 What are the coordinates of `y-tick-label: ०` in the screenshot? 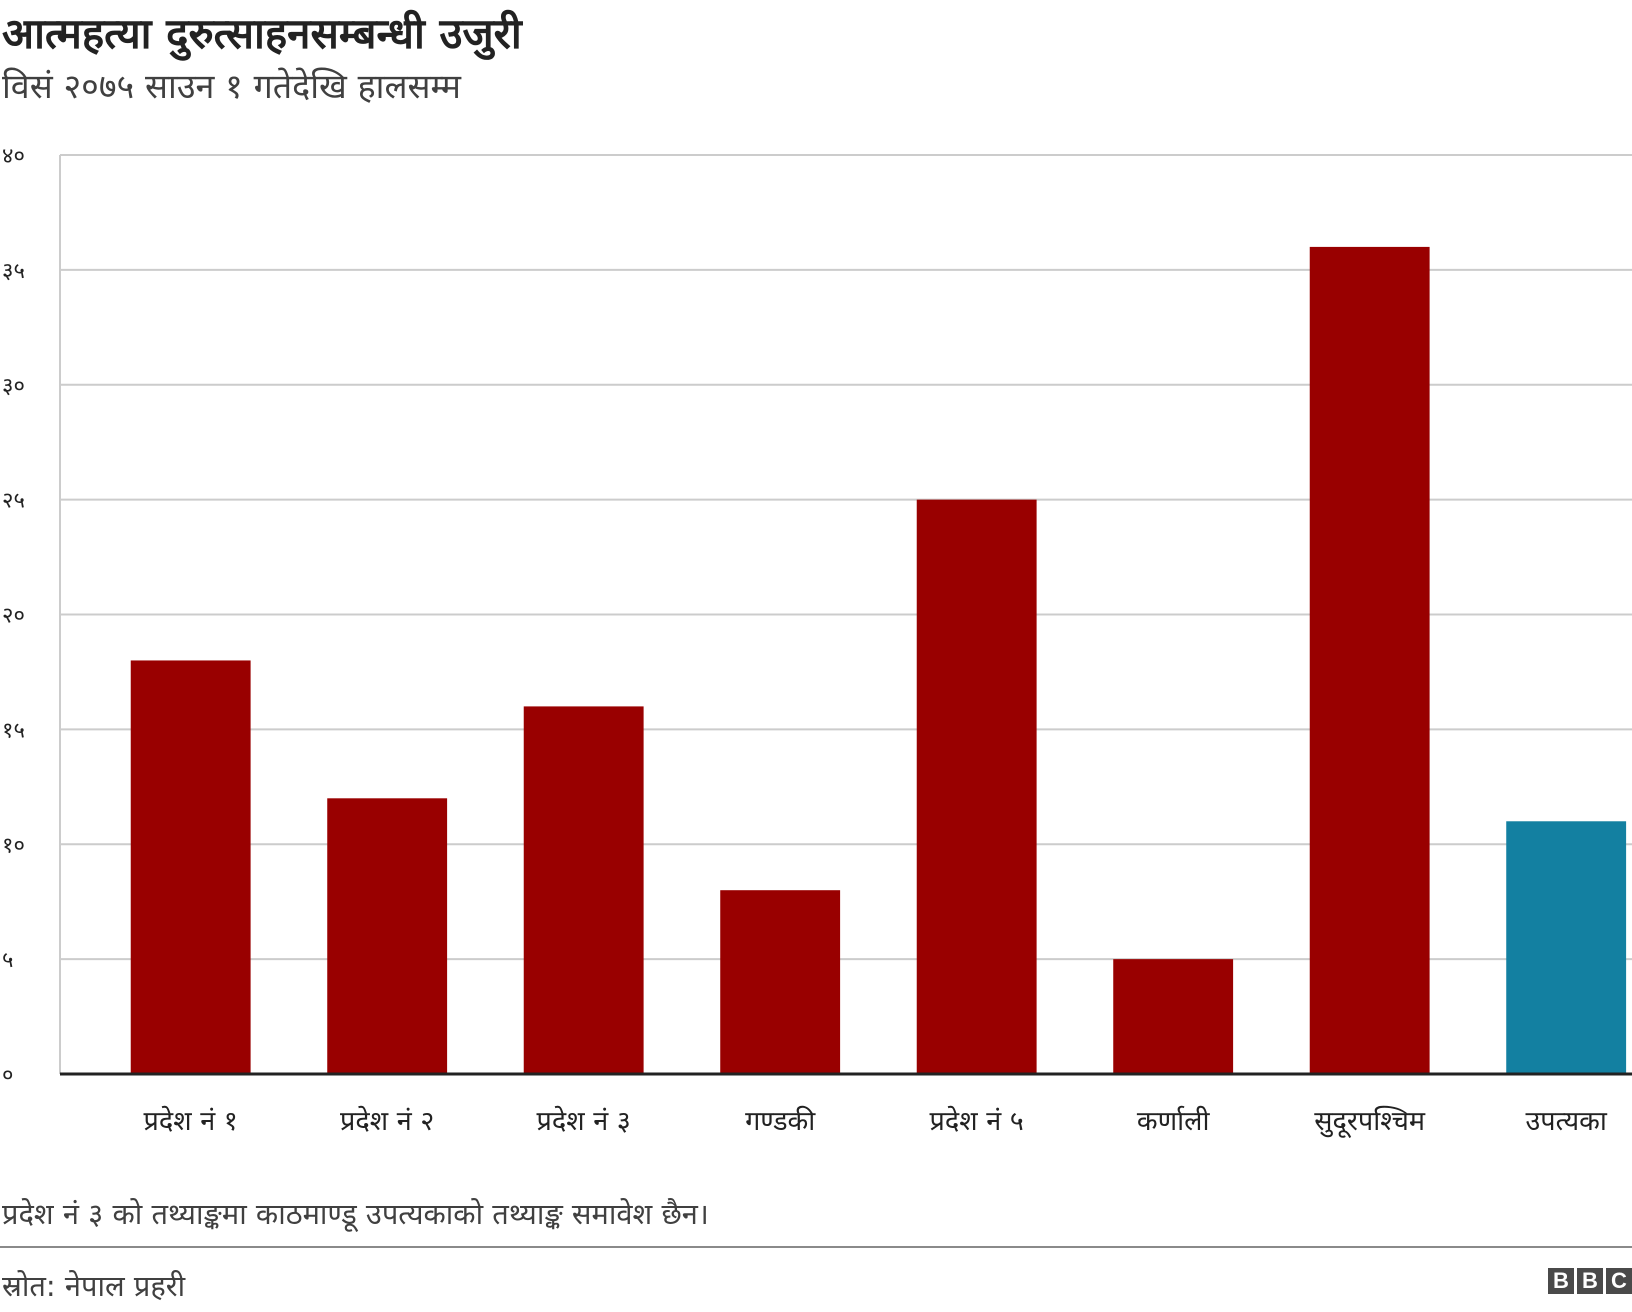 It's located at (7, 1075).